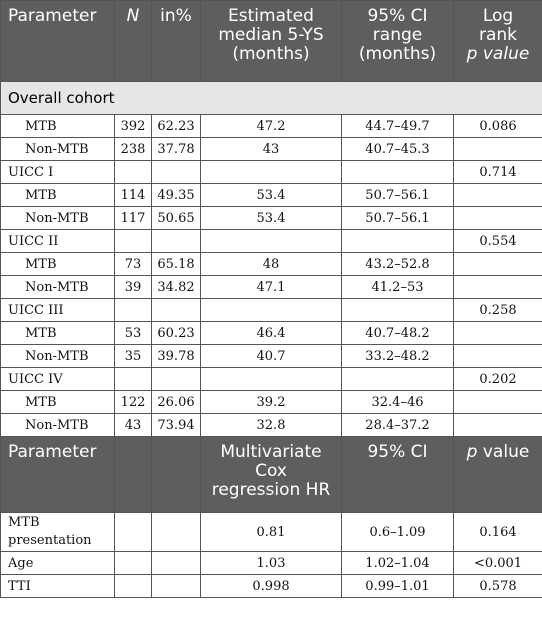  What do you see at coordinates (57, 172) in the screenshot?
I see `row-label: UICC I` at bounding box center [57, 172].